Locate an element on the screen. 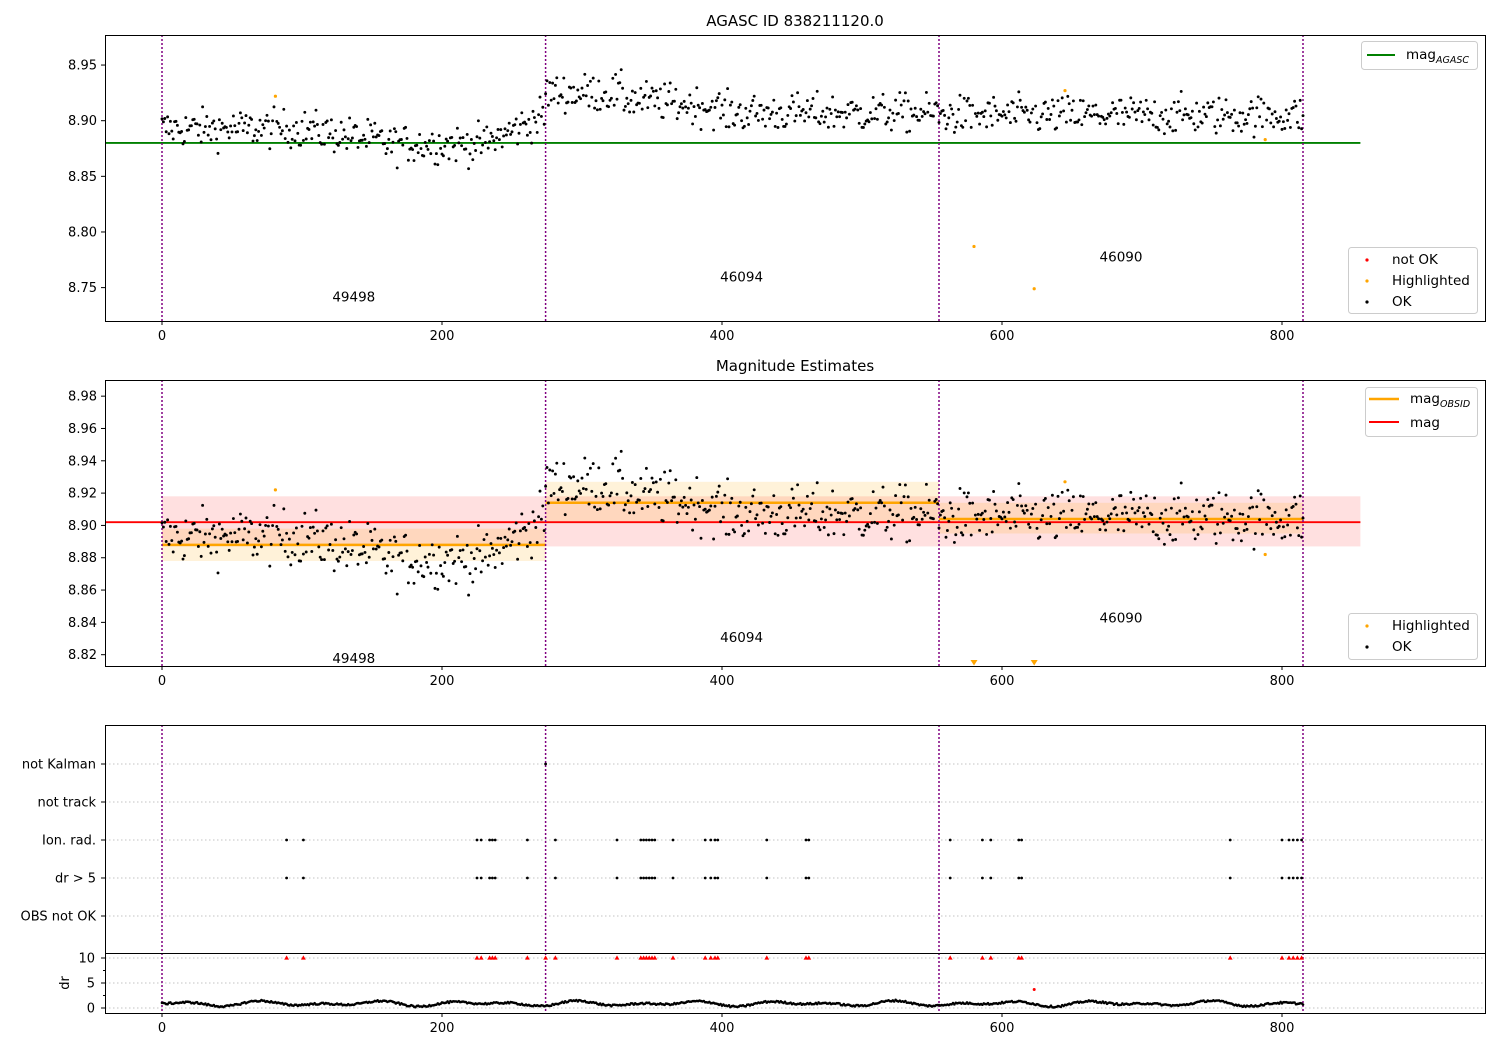 The image size is (1500, 1050). y-tick-label: 8.98 is located at coordinates (82, 397).